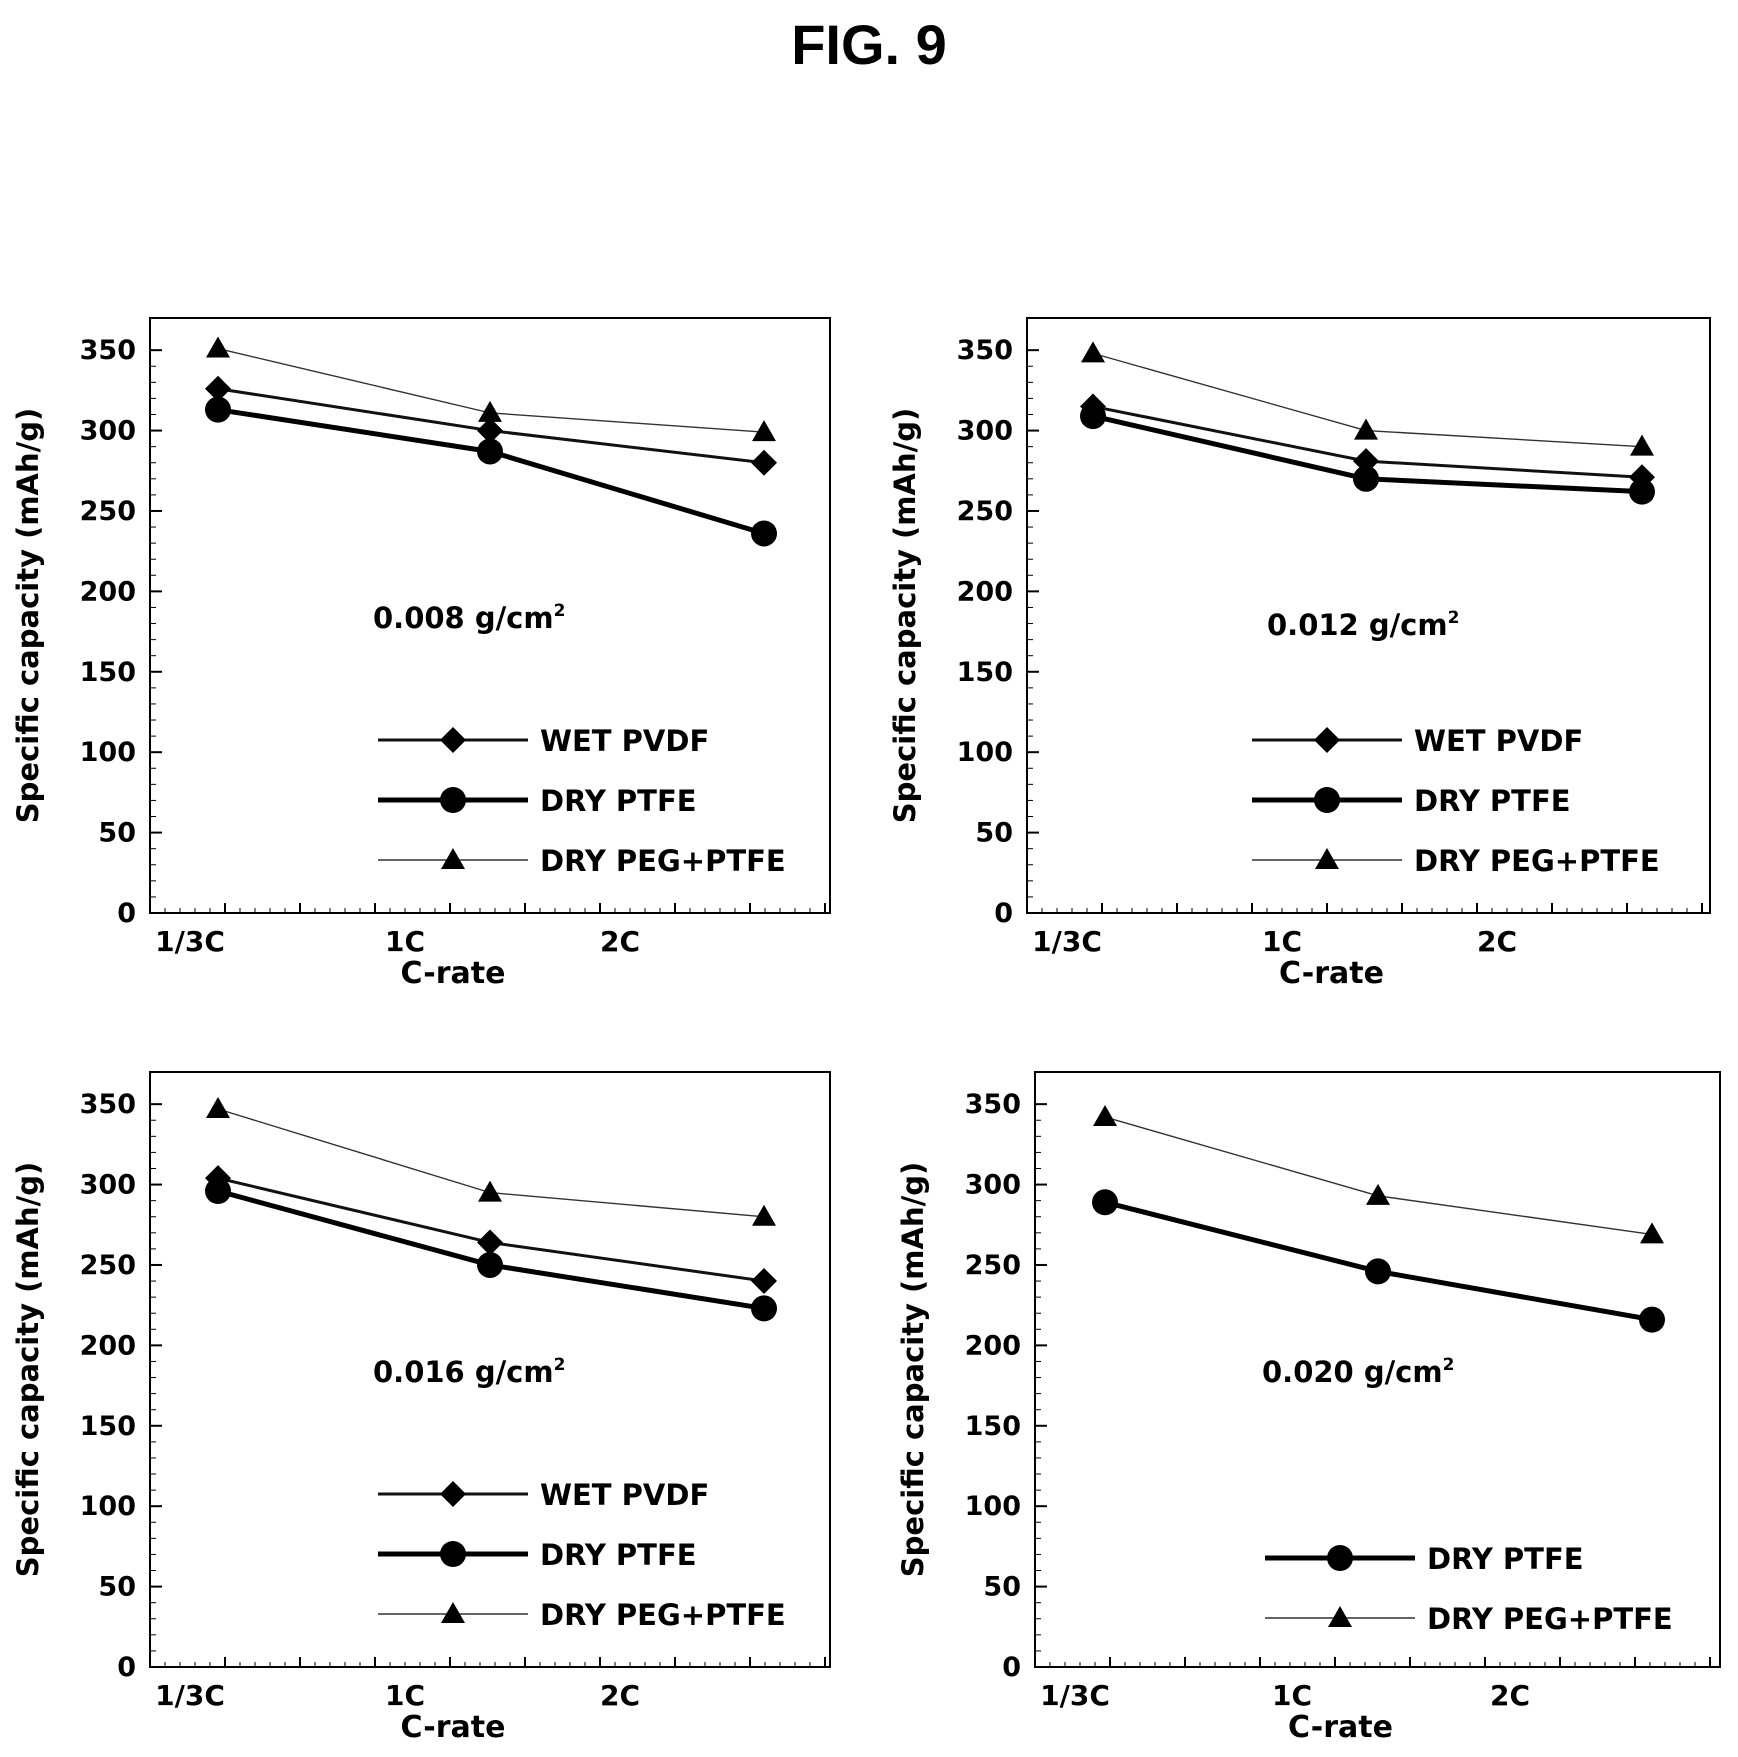 This screenshot has height=1757, width=1738. I want to click on legend-label: DRY PTFE, so click(618, 1555).